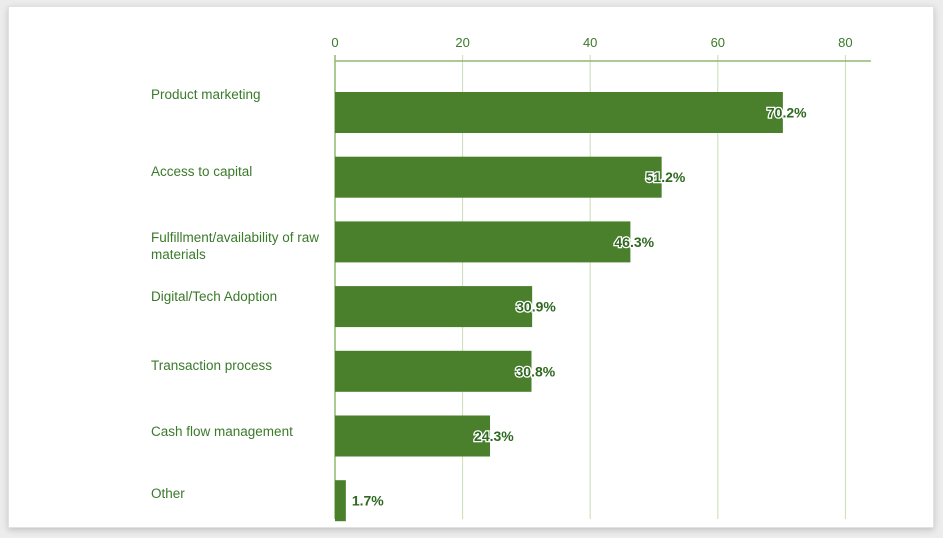 Image resolution: width=943 pixels, height=538 pixels. What do you see at coordinates (202, 171) in the screenshot?
I see `category-label-1: Access to capital` at bounding box center [202, 171].